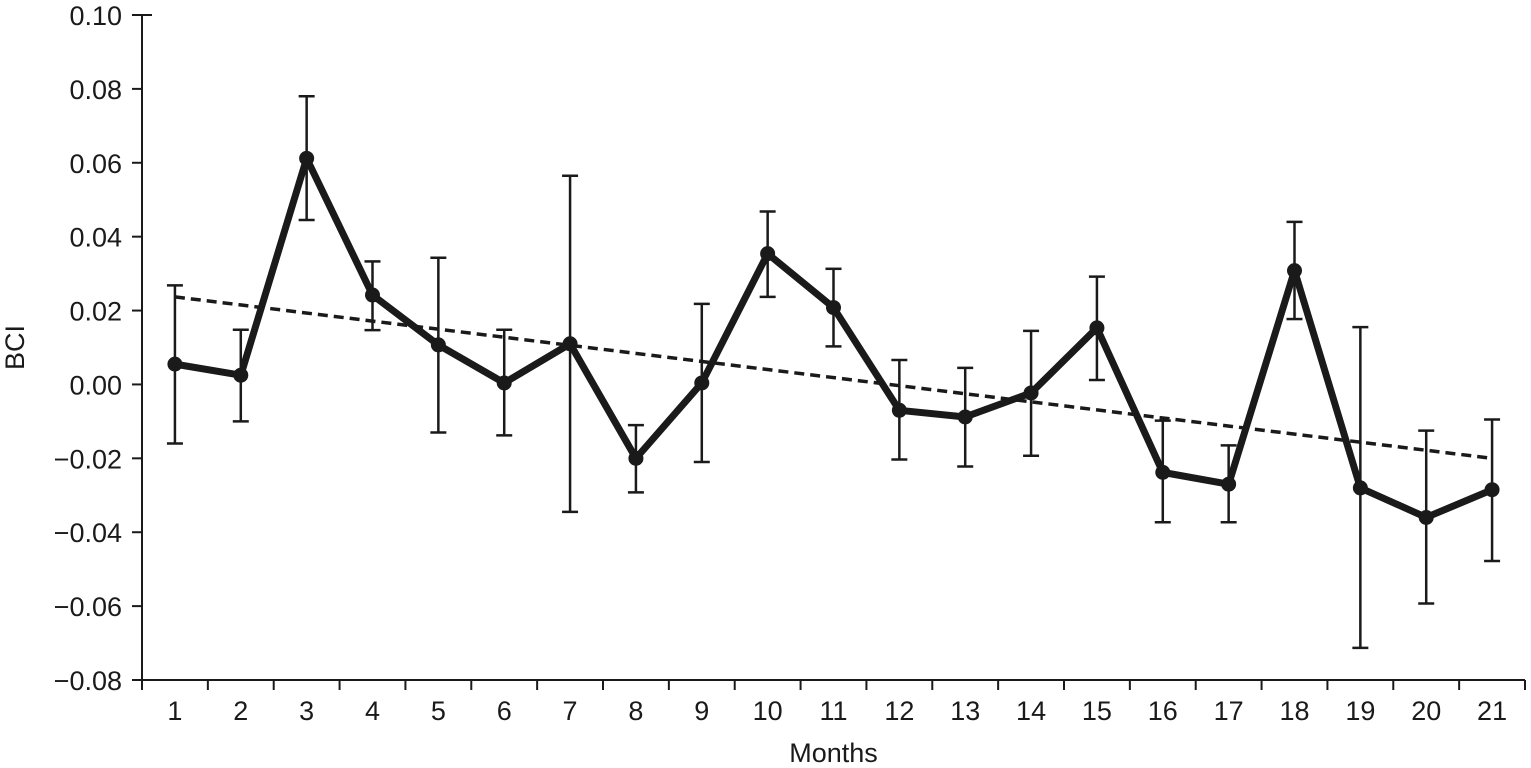  What do you see at coordinates (768, 711) in the screenshot?
I see `x-tick-label: 10` at bounding box center [768, 711].